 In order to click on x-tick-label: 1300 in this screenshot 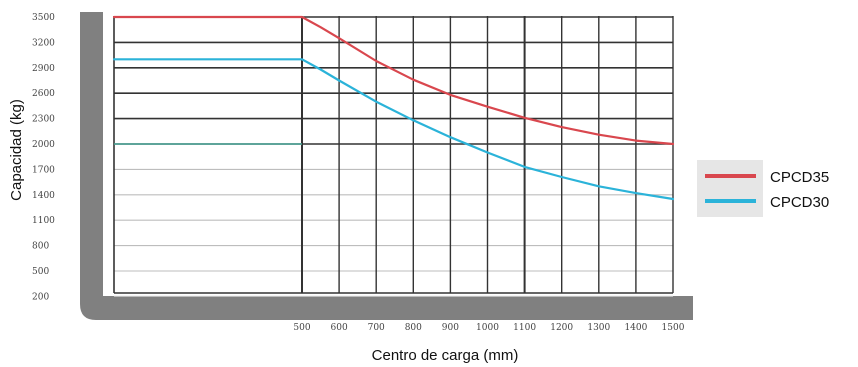, I will do `click(598, 328)`.